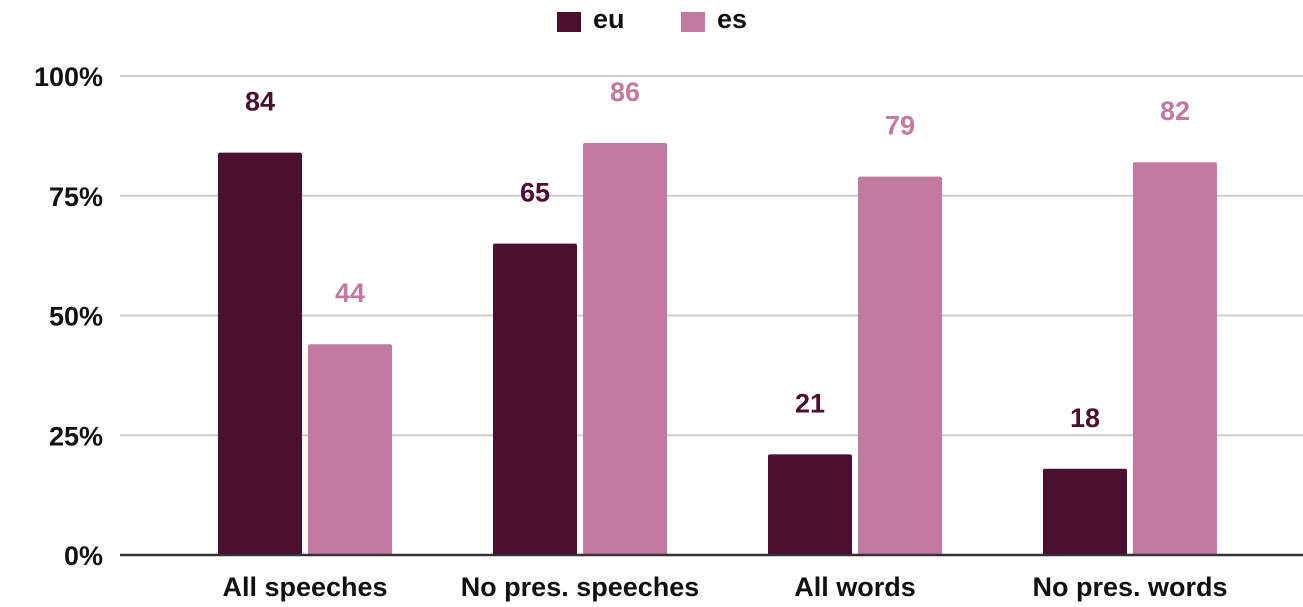 The image size is (1303, 607). What do you see at coordinates (580, 587) in the screenshot?
I see `x-tick-label: No pres. speeches` at bounding box center [580, 587].